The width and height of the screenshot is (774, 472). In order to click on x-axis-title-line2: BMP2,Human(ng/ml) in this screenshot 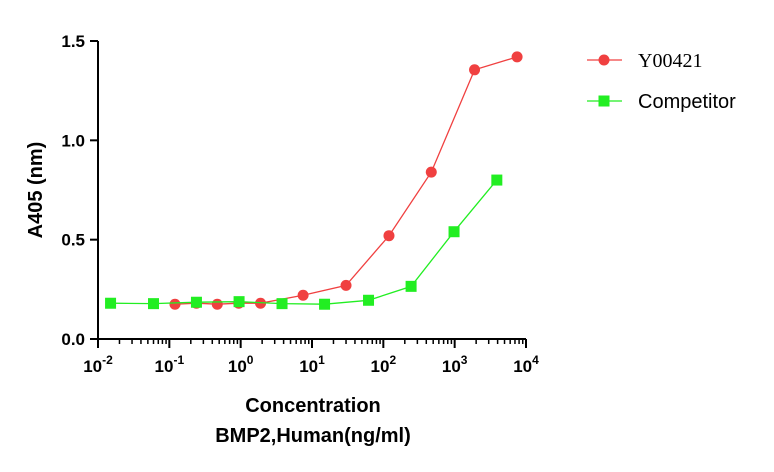, I will do `click(313, 436)`.